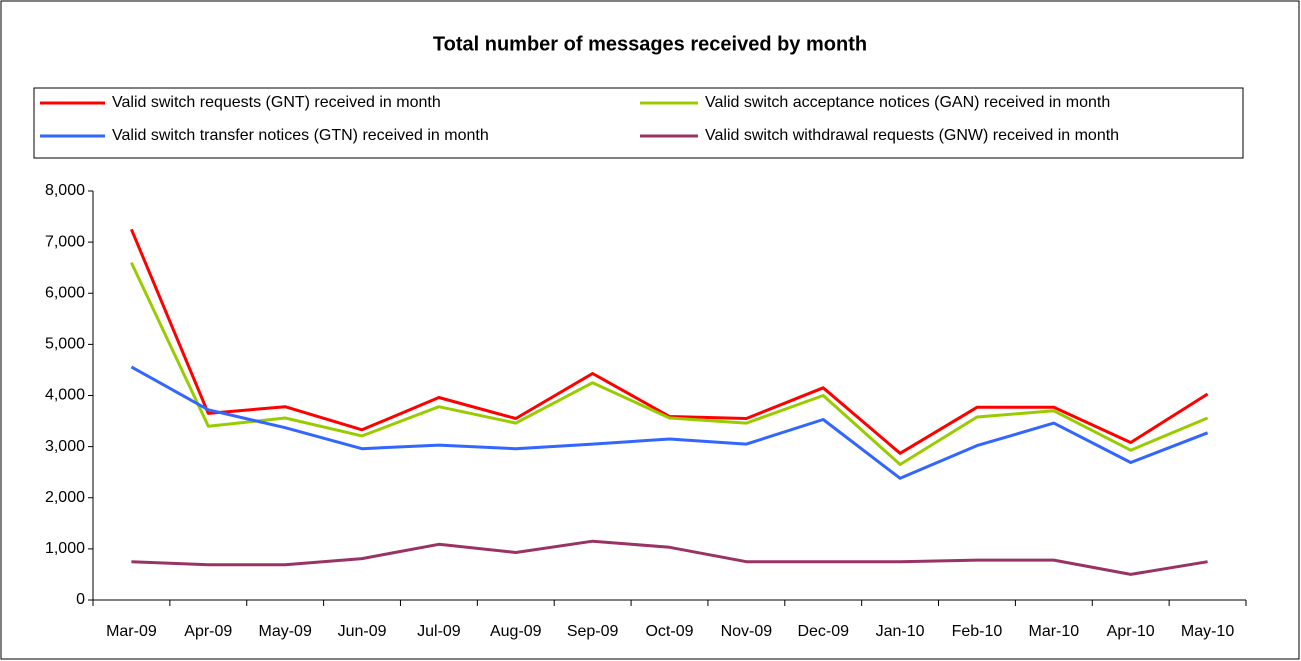 This screenshot has height=661, width=1301. I want to click on x-tick-label: May-10, so click(1207, 631).